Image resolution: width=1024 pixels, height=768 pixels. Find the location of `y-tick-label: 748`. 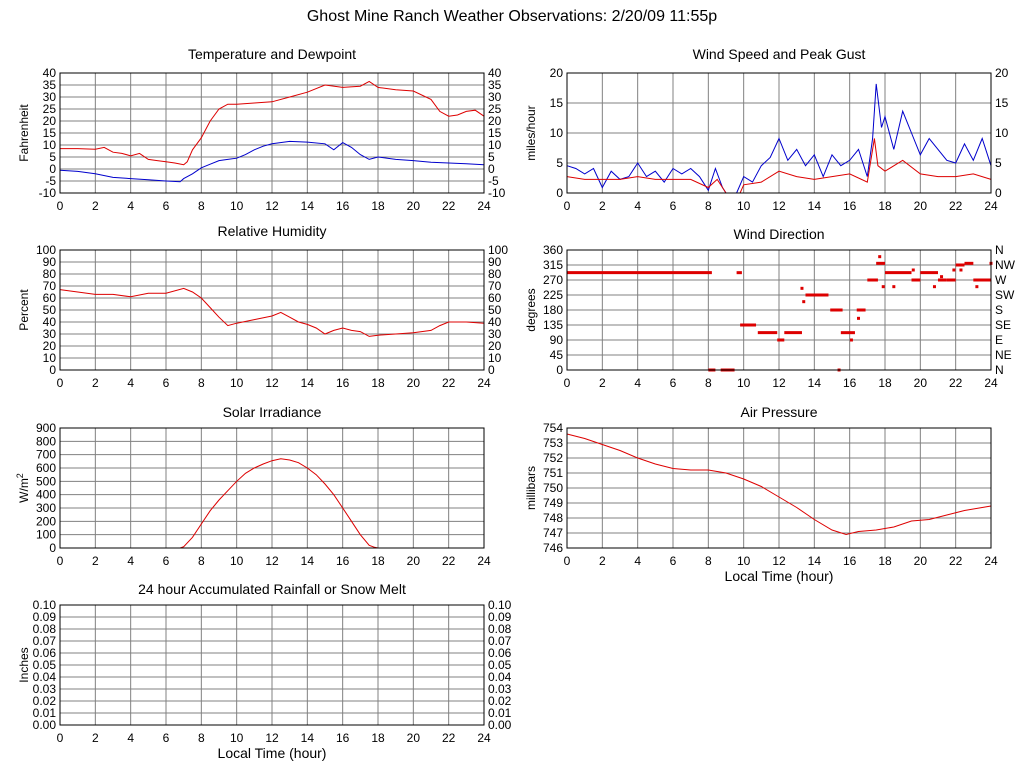

y-tick-label: 748 is located at coordinates (553, 518).